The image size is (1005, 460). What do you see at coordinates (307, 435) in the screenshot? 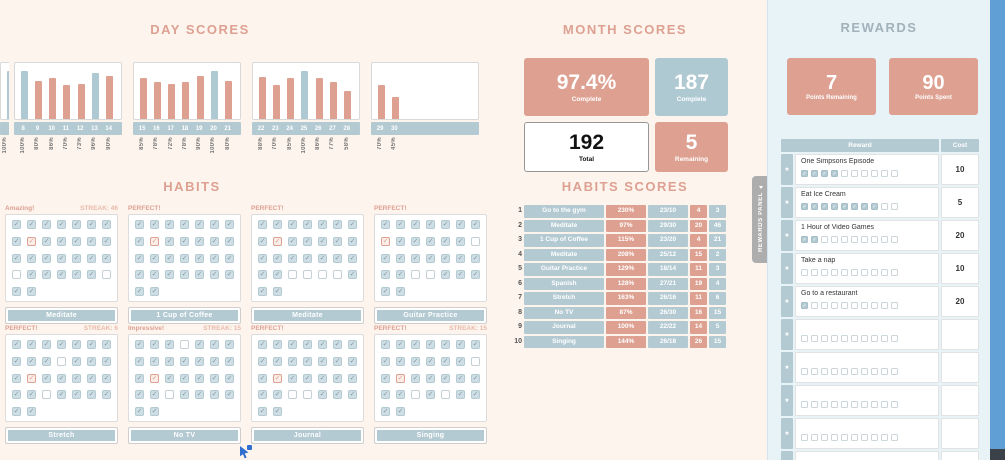
I see `habit-name-button: Journal` at bounding box center [307, 435].